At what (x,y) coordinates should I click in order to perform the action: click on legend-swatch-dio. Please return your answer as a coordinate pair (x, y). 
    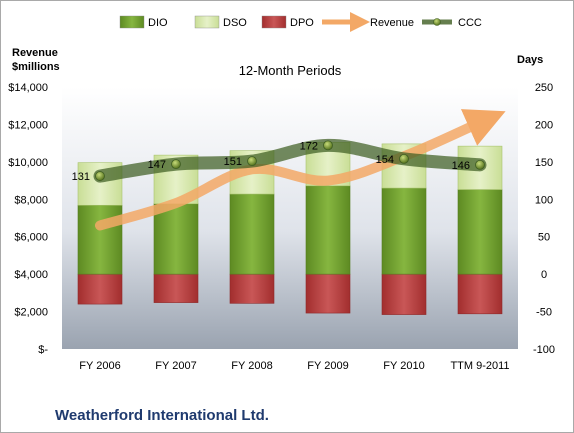
    Looking at the image, I should click on (132, 22).